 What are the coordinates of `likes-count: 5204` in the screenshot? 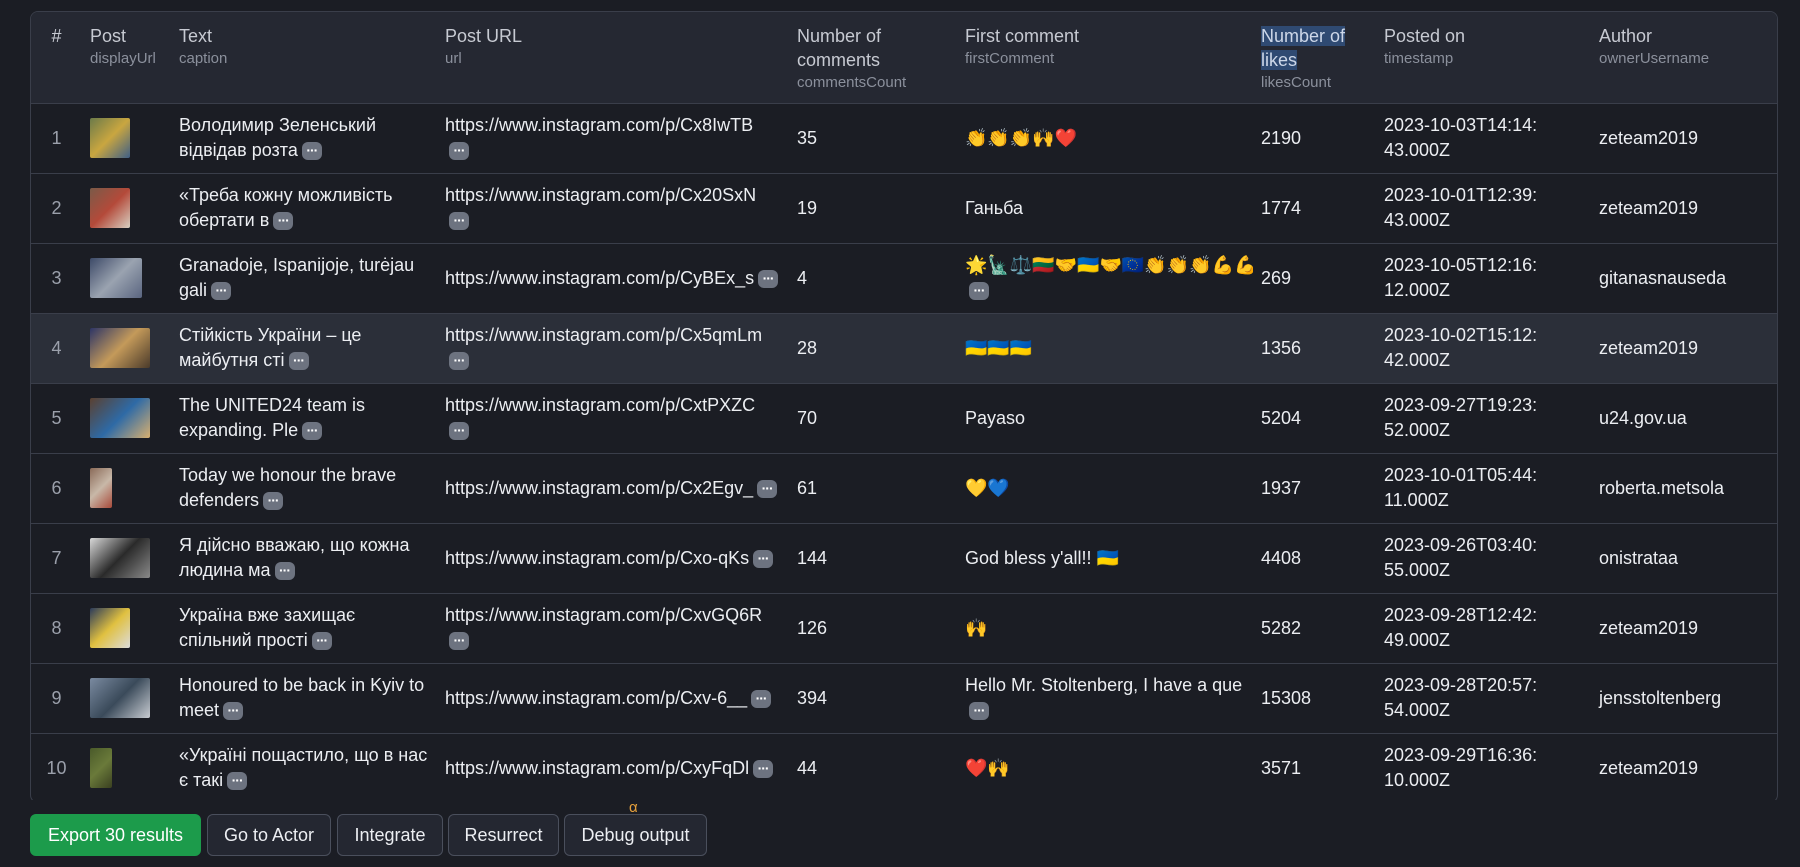 It's located at (1281, 417).